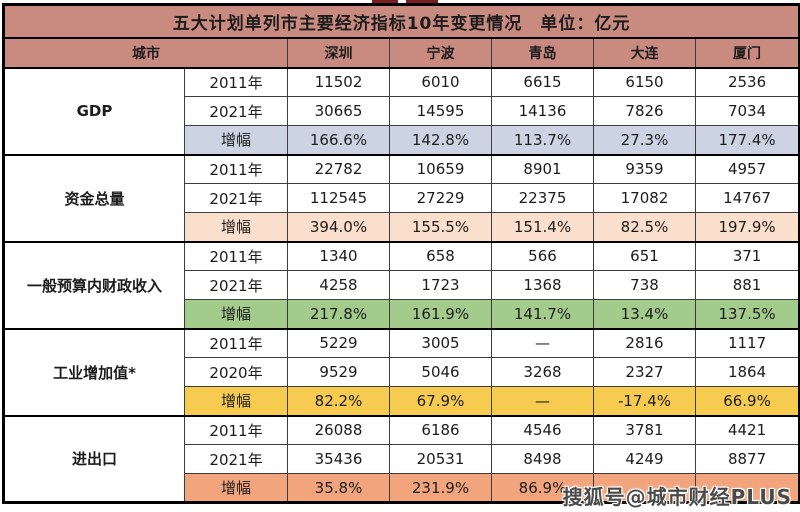 Image resolution: width=800 pixels, height=512 pixels. Describe the element at coordinates (338, 53) in the screenshot. I see `column-header-shenzhen: 深圳` at that location.